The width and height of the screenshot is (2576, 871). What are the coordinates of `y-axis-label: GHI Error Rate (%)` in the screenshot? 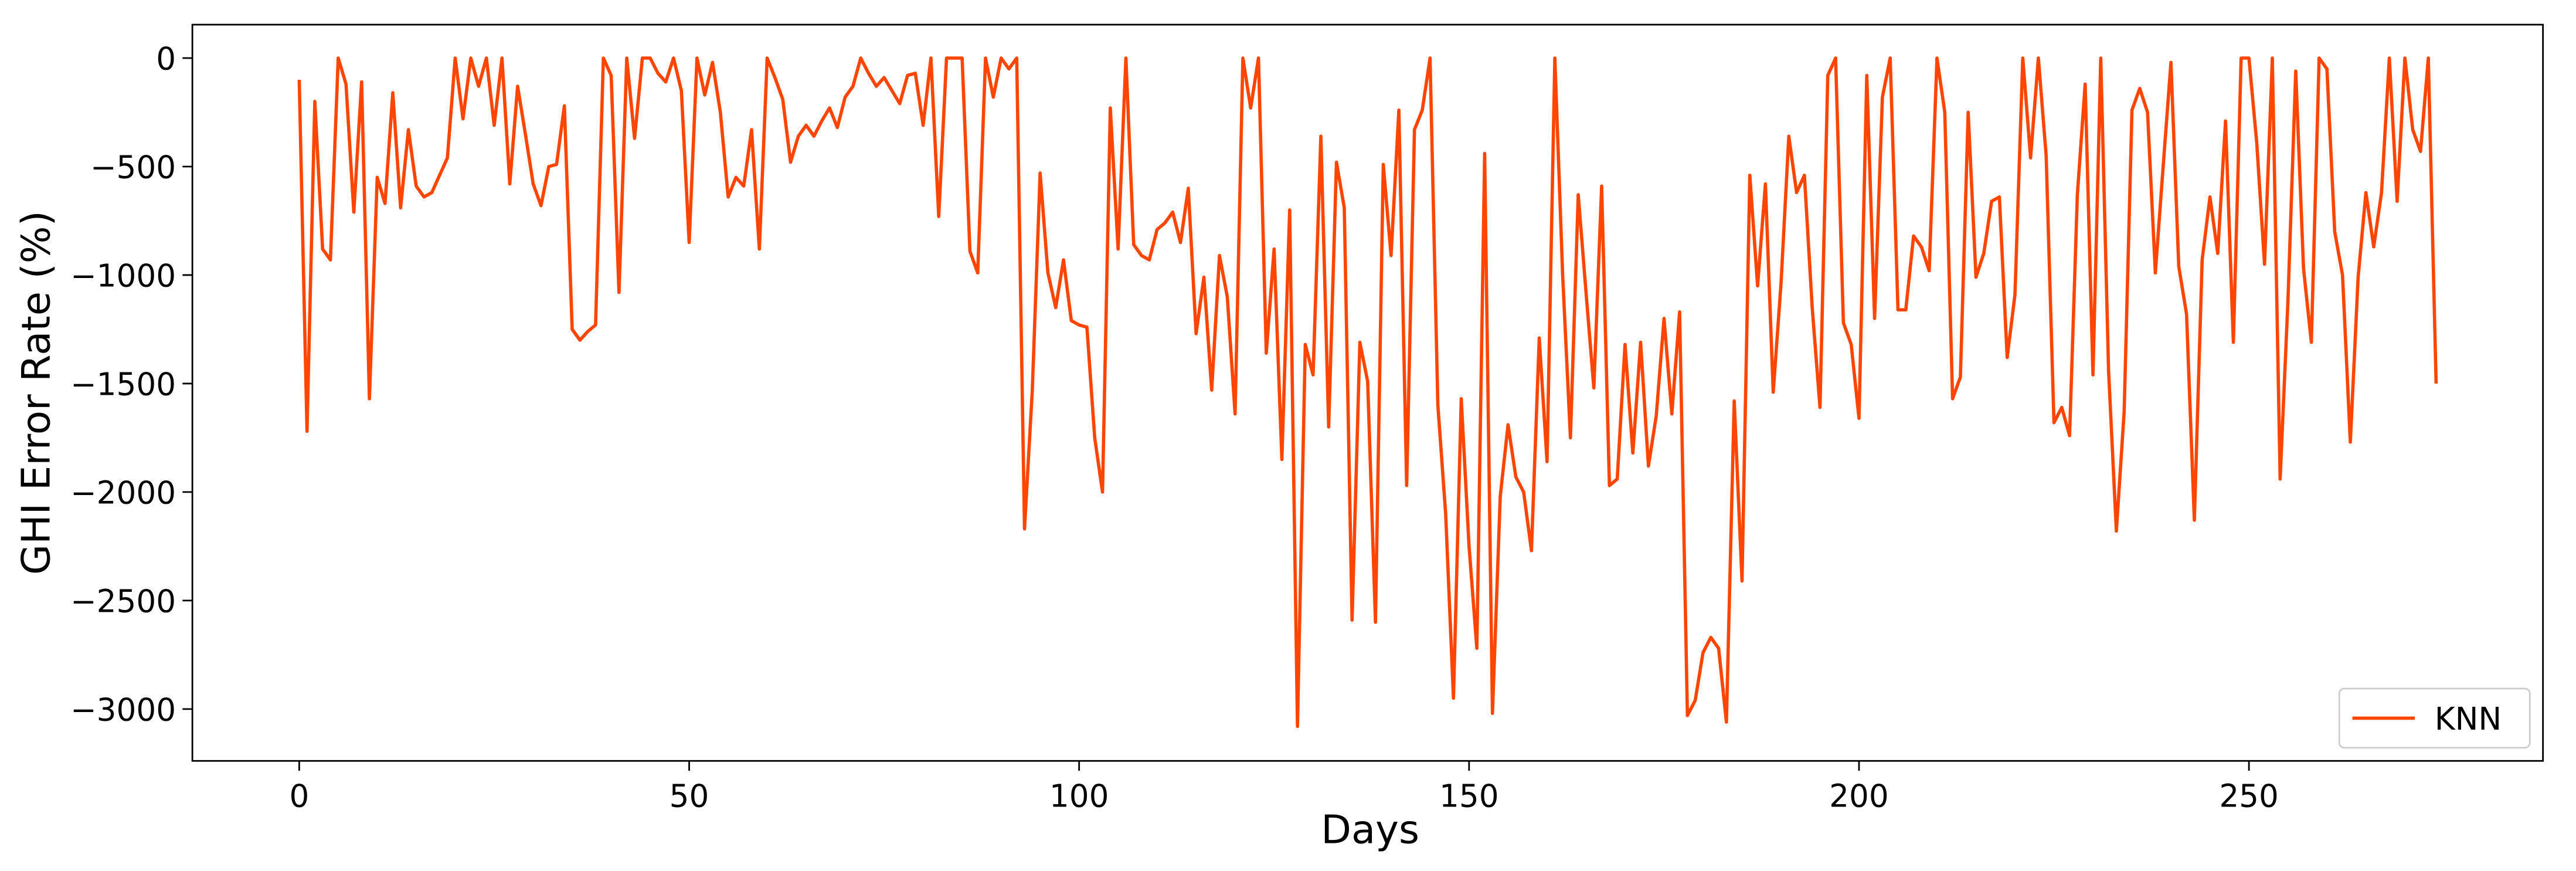 It's located at (36, 393).